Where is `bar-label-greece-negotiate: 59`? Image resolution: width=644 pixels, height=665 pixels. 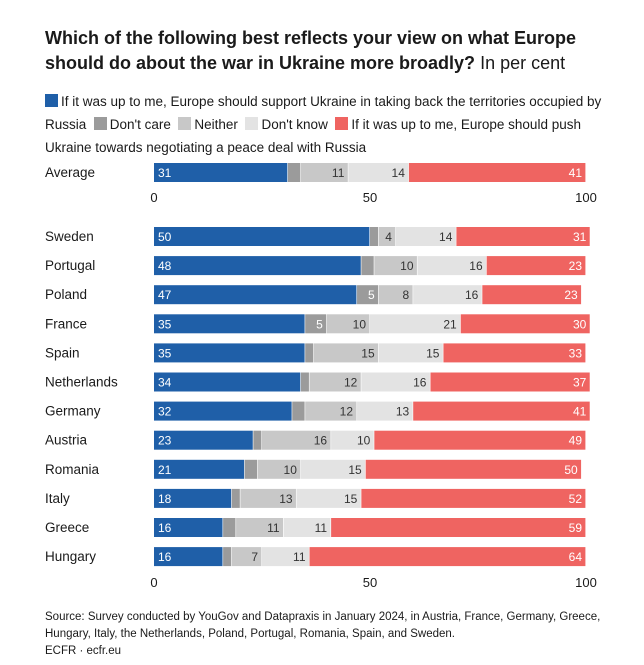 bar-label-greece-negotiate: 59 is located at coordinates (576, 528).